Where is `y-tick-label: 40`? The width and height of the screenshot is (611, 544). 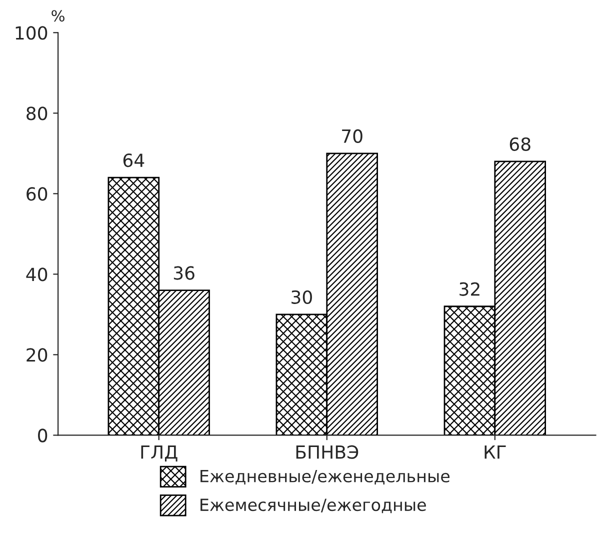
y-tick-label: 40 is located at coordinates (37, 275).